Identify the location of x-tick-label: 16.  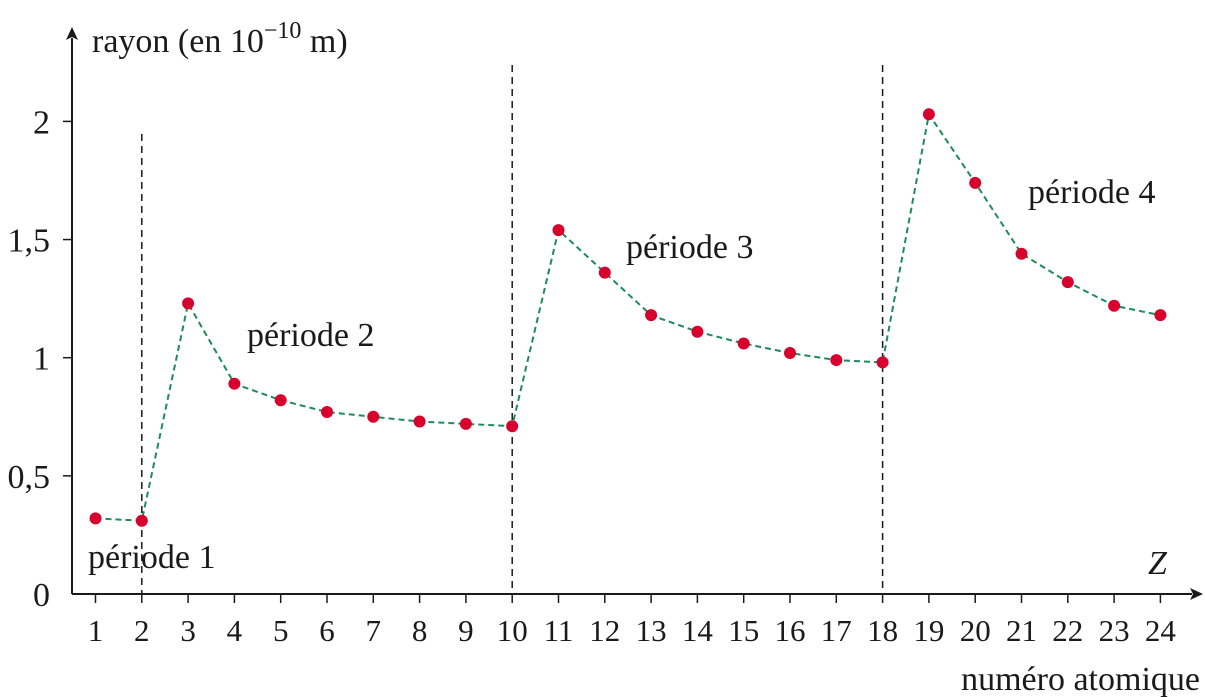
(790, 630).